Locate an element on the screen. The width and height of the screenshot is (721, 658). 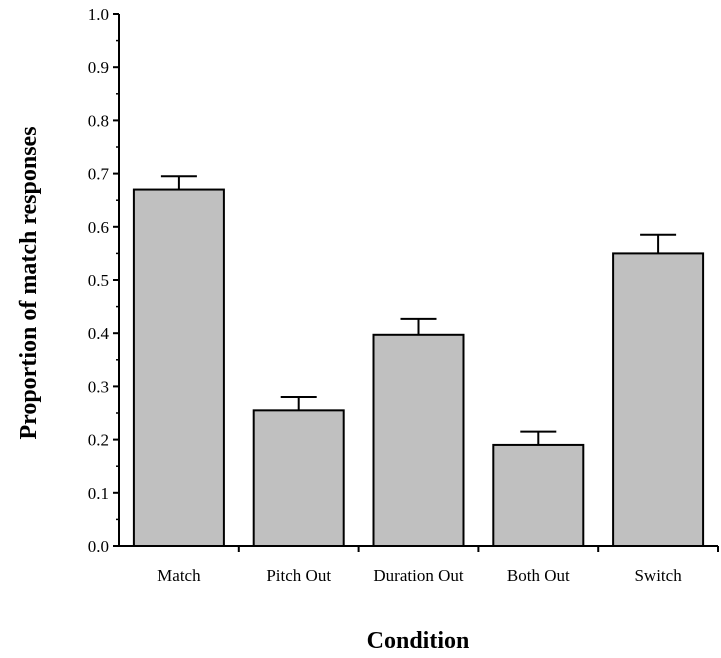
y-tick-label: 0.9 is located at coordinates (98, 67).